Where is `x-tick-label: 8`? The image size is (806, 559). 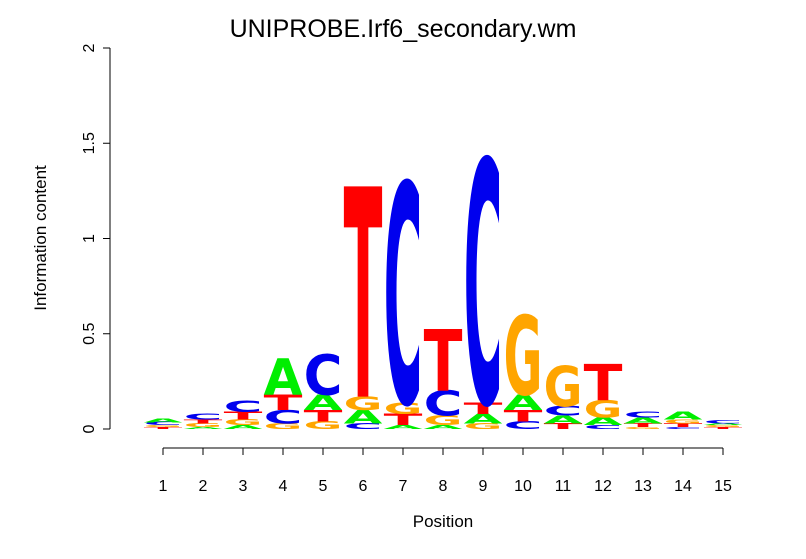 x-tick-label: 8 is located at coordinates (443, 486).